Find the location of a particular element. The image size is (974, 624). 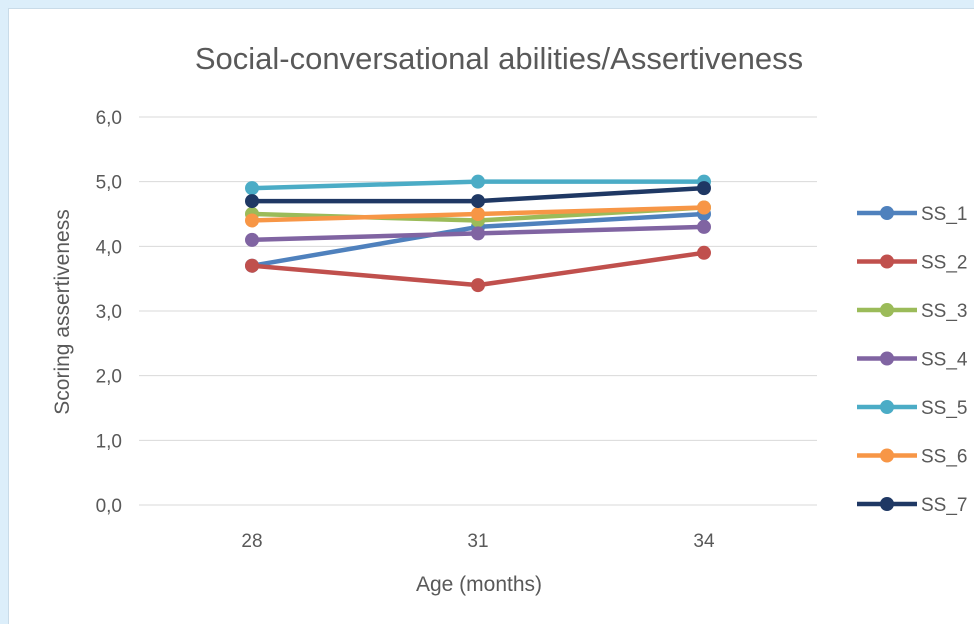

legend: SS_1 SS_2 SS_3 SS_4 SS_5 SS_6 SS_7 is located at coordinates (912, 360).